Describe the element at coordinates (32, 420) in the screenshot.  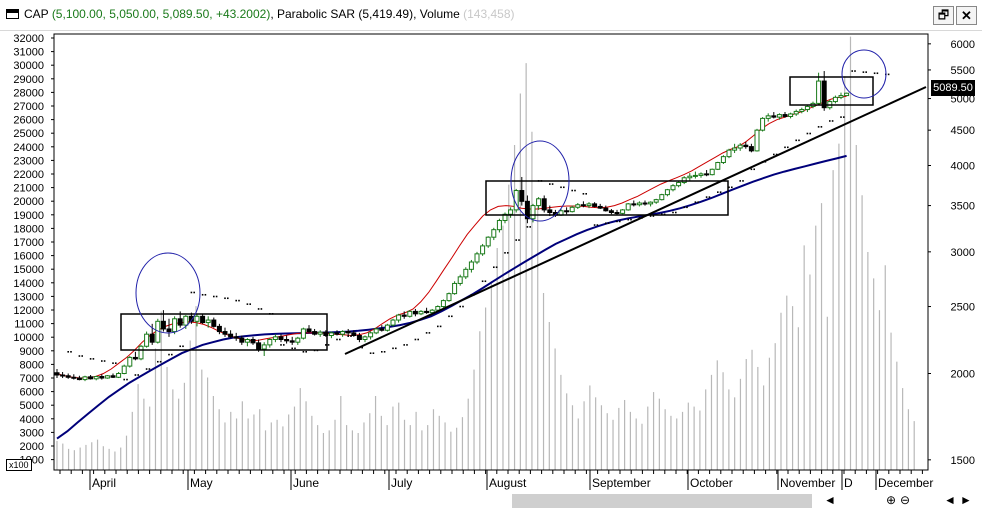
I see `left-tick-label: 4000` at that location.